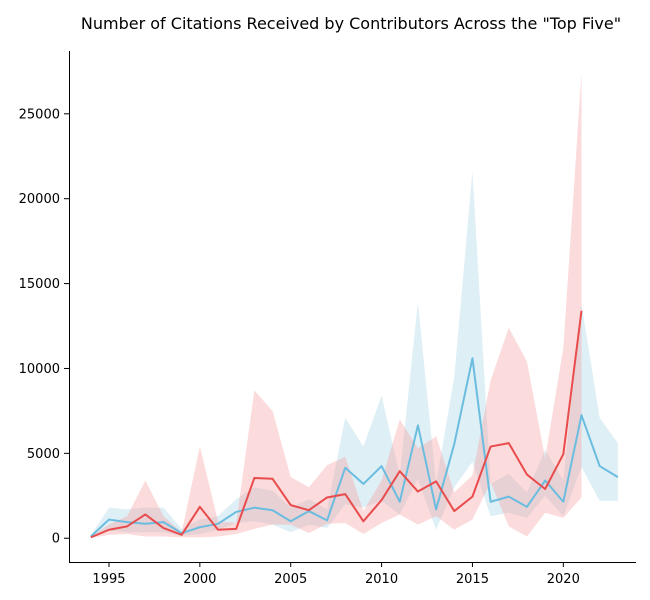  Describe the element at coordinates (108, 579) in the screenshot. I see `x-tick-label: 1995` at that location.